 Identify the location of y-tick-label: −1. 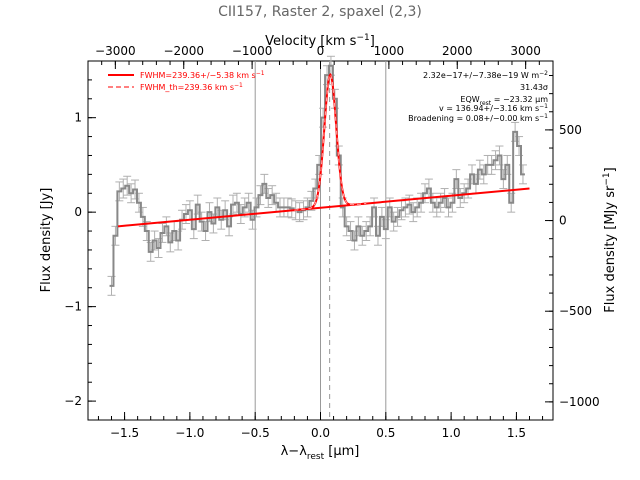
(73, 307).